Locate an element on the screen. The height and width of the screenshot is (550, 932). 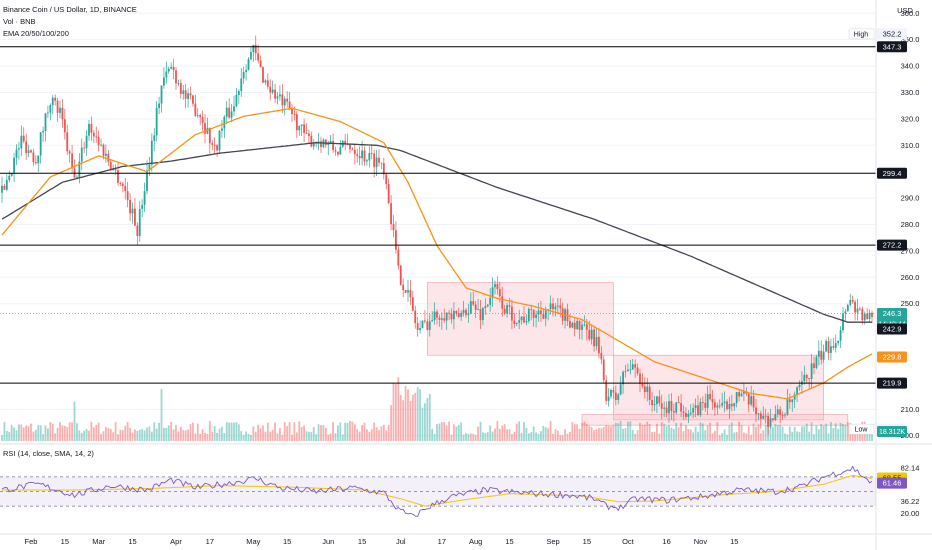
high-label: High is located at coordinates (861, 34).